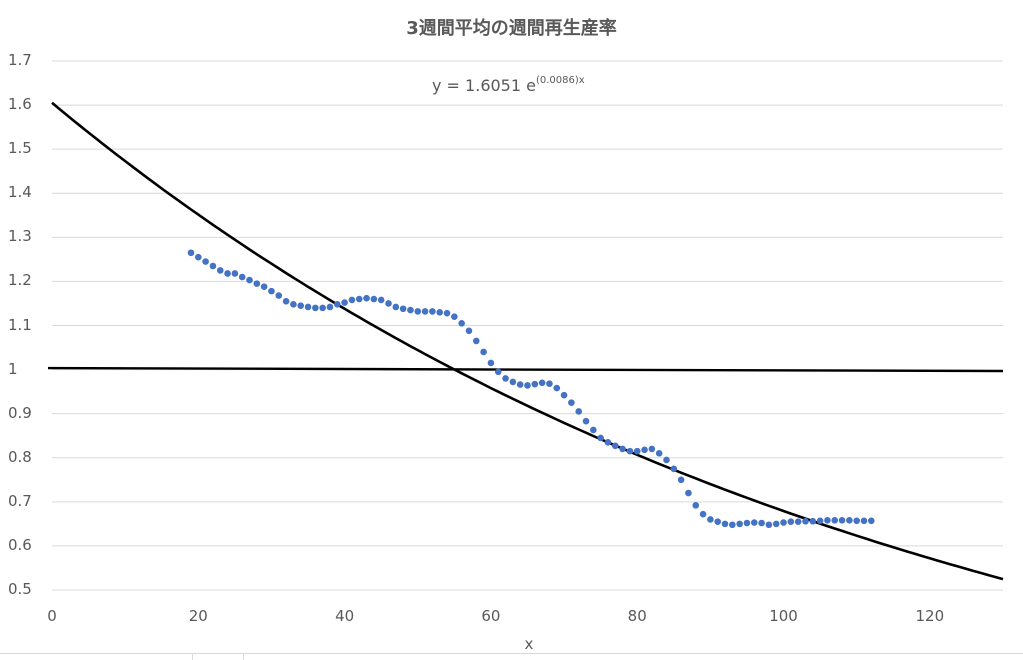  Describe the element at coordinates (529, 644) in the screenshot. I see `x-axis-label: x` at that location.